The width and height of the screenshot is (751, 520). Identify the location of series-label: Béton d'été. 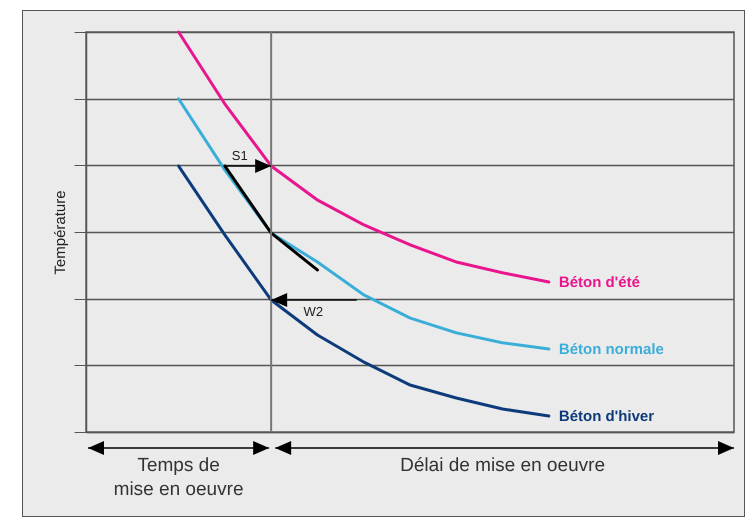
(599, 282).